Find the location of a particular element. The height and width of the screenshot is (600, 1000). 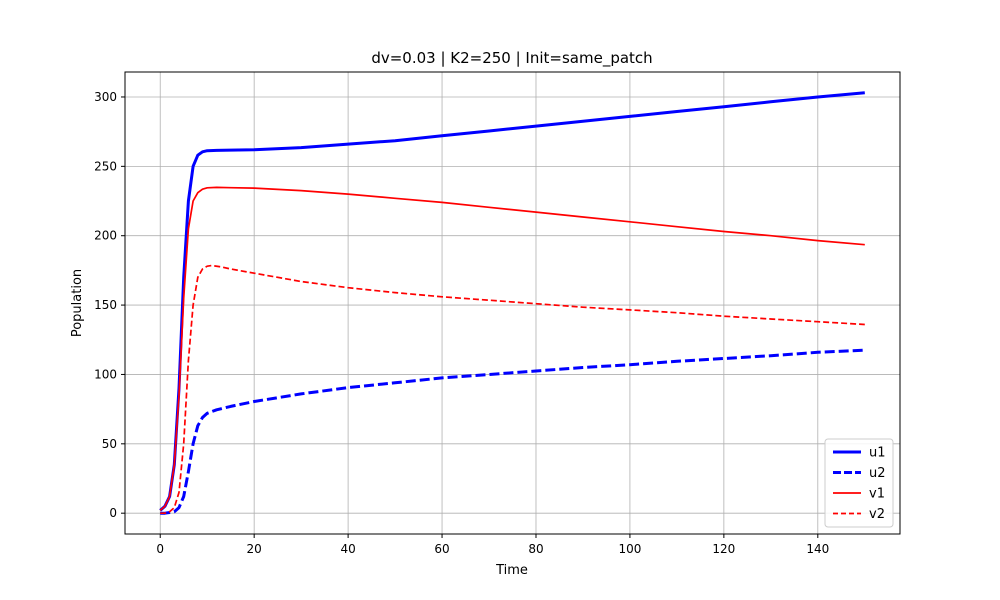

y-tick-label: 200 is located at coordinates (105, 236).